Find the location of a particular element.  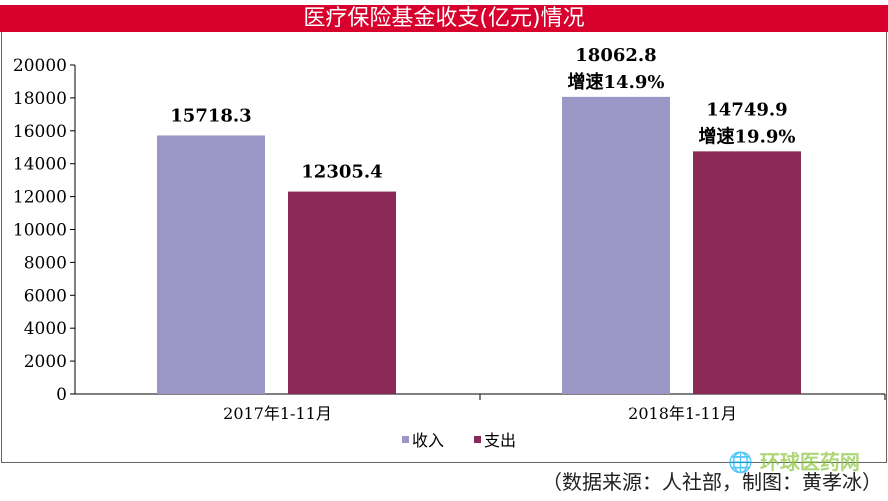

y-tick-label: 2000 is located at coordinates (45, 362).